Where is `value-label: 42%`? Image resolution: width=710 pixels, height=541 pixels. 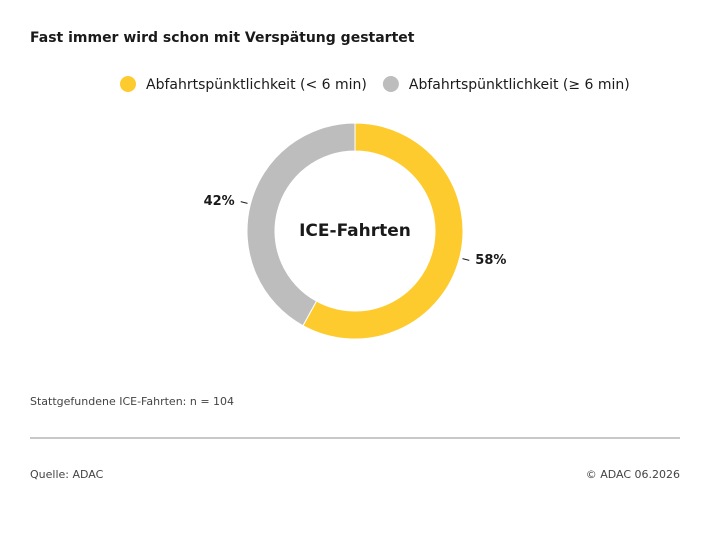
value-label: 42% is located at coordinates (219, 201).